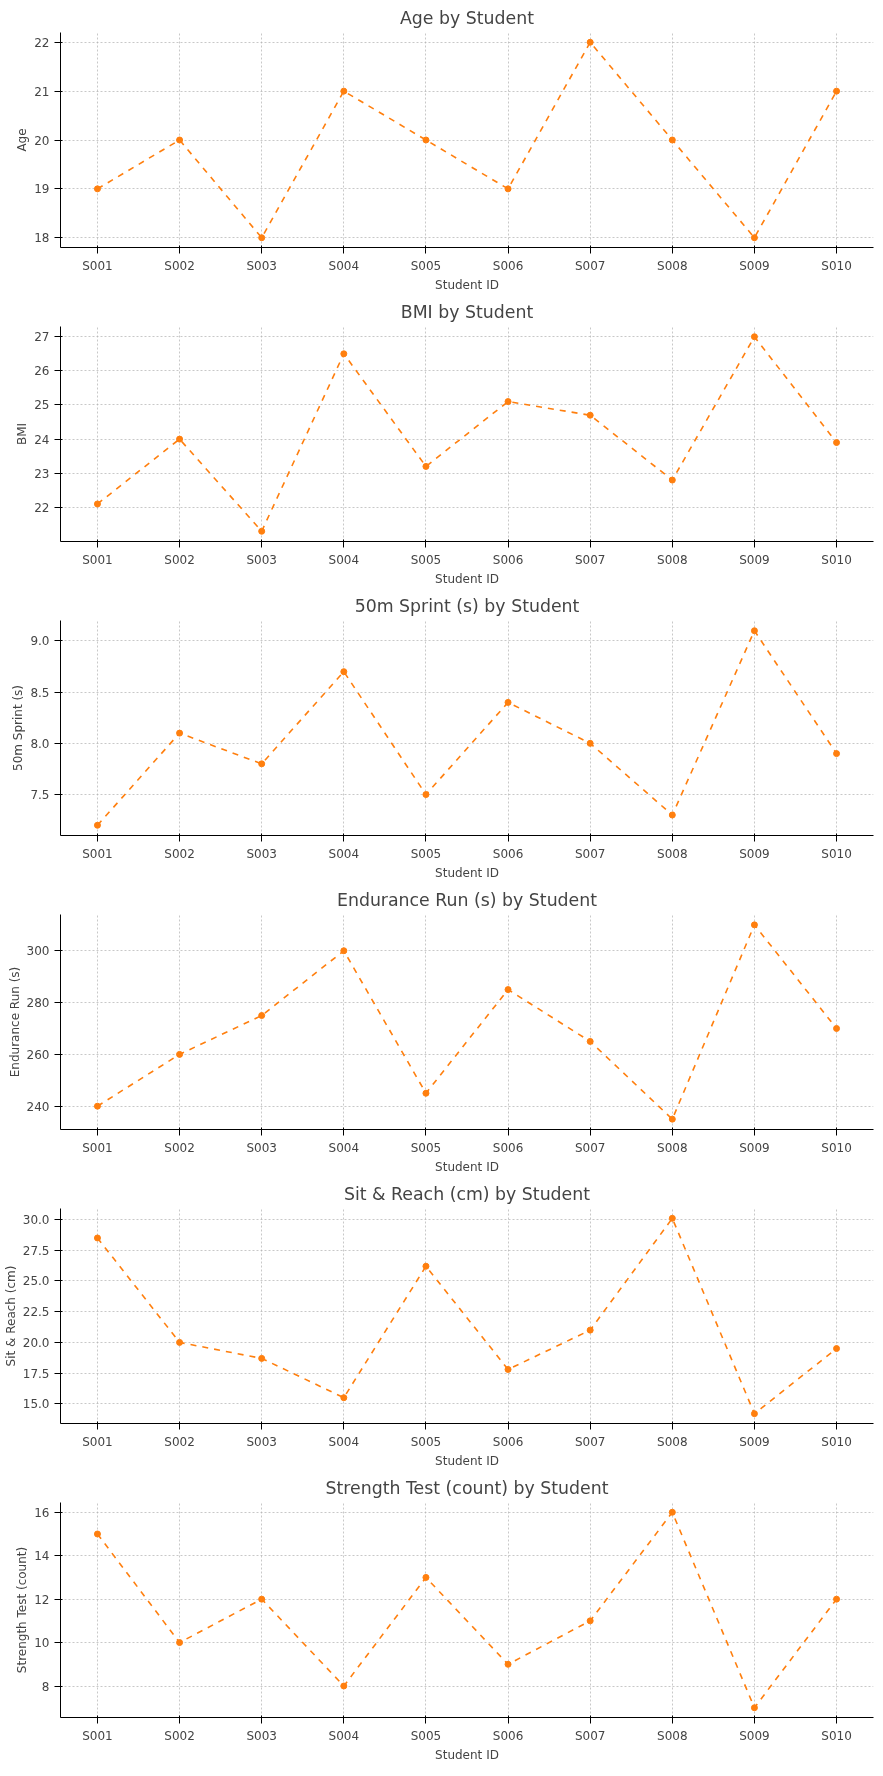  I want to click on chart-title: Sit & Reach (cm) by Student, so click(467, 1193).